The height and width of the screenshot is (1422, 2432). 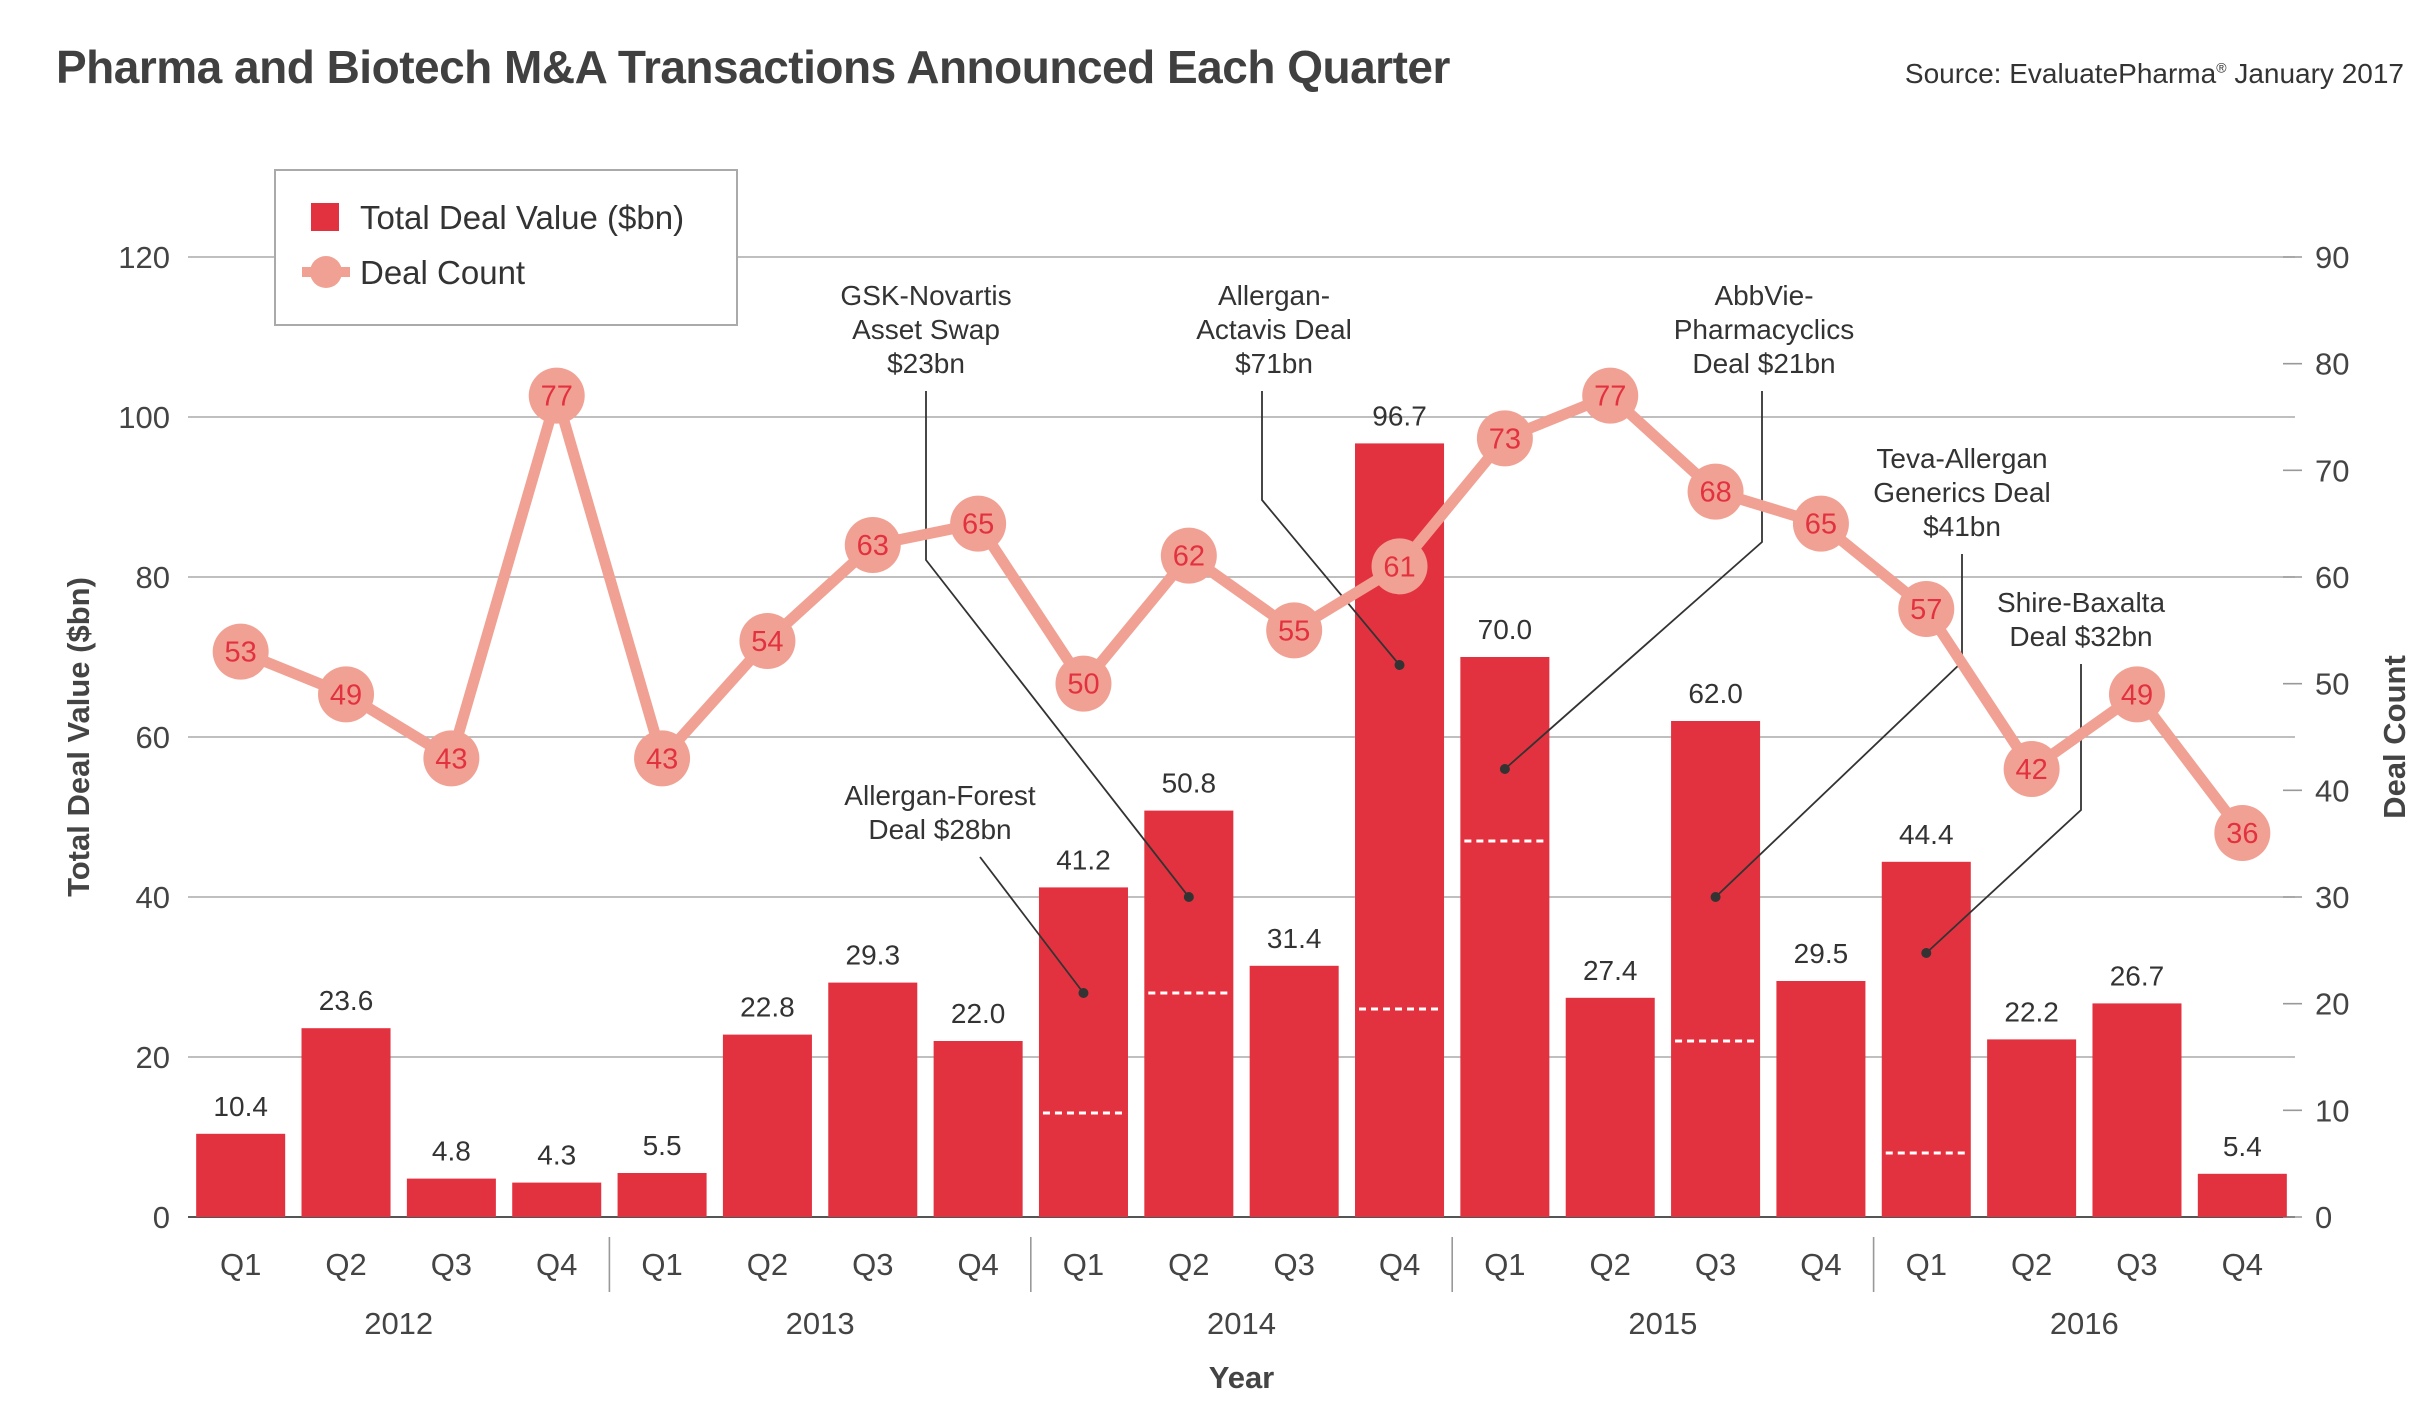 I want to click on bar-value-label: 4.8, so click(x=451, y=1151).